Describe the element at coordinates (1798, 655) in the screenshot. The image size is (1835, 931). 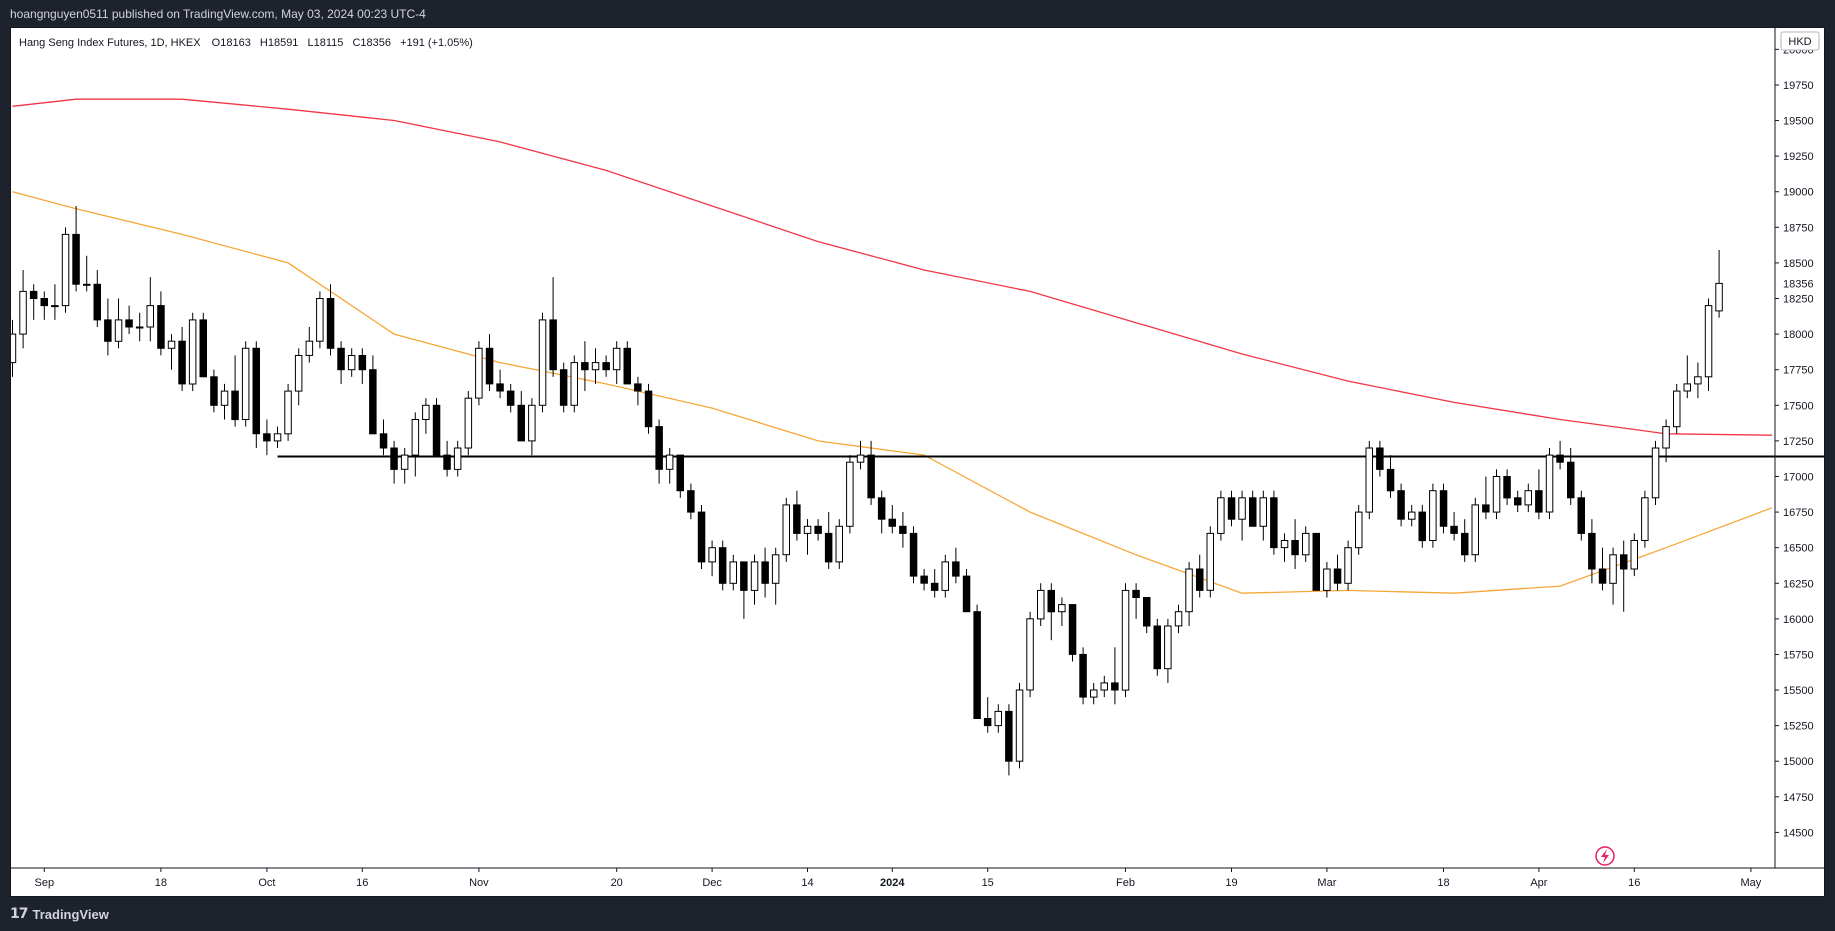
I see `y-tick-label: 15750` at that location.